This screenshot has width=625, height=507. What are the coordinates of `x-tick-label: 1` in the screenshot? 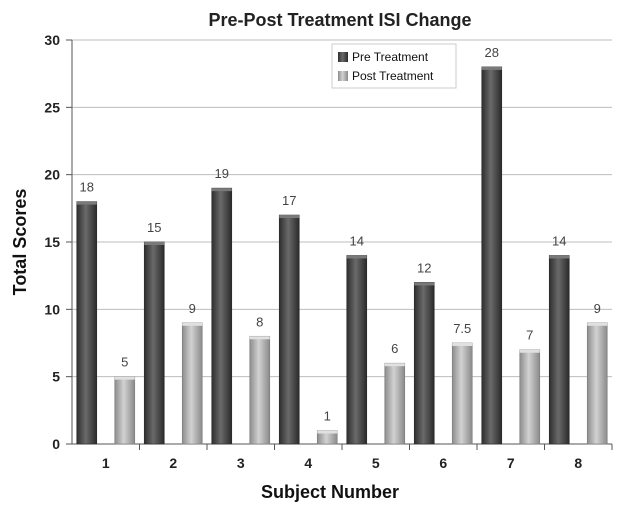 It's located at (106, 463).